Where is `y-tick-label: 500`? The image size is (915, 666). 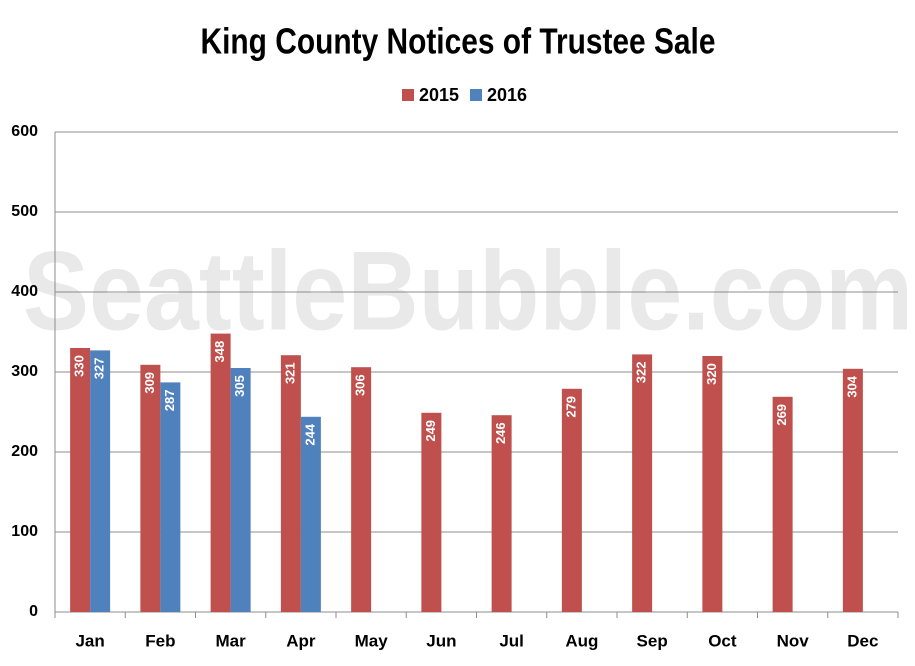
y-tick-label: 500 is located at coordinates (24, 211).